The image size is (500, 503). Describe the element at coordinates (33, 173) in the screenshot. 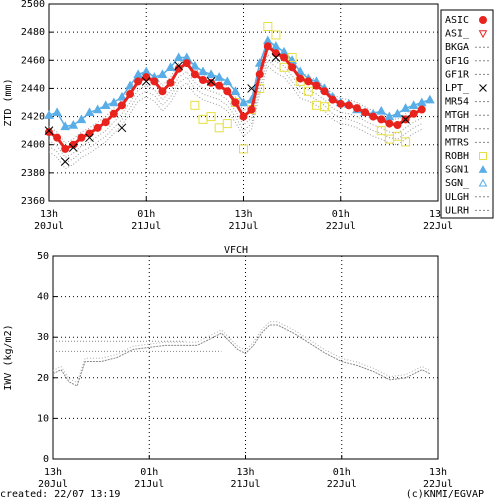

I see `y-tick-label: 2380` at that location.